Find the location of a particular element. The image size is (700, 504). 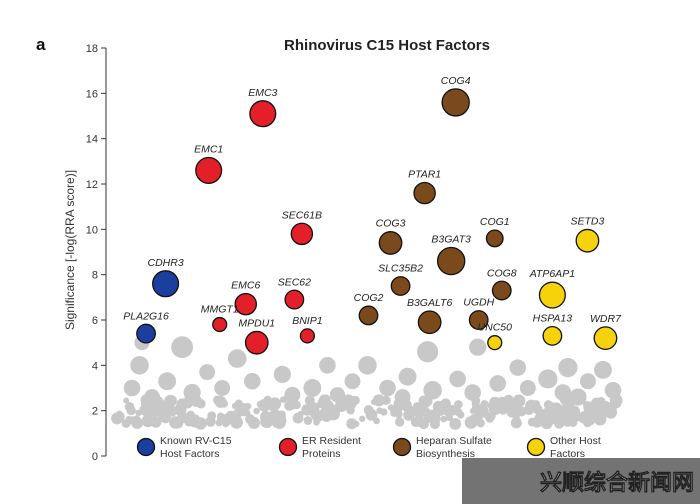

point-label-pla2g16: PLA2G16 is located at coordinates (146, 316).